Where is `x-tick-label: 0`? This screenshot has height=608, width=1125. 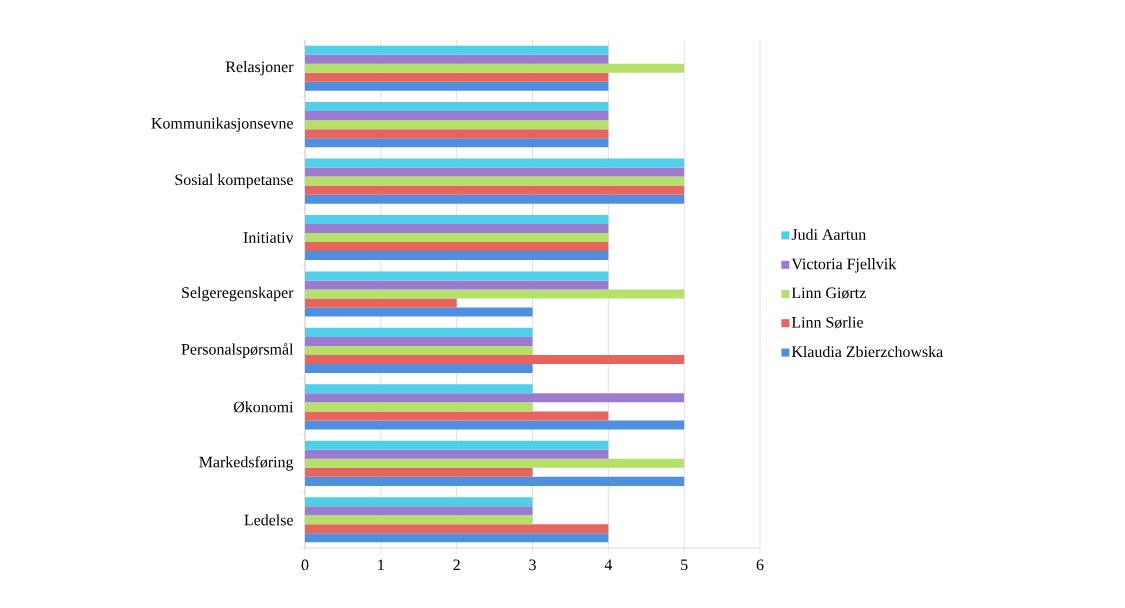
x-tick-label: 0 is located at coordinates (305, 565).